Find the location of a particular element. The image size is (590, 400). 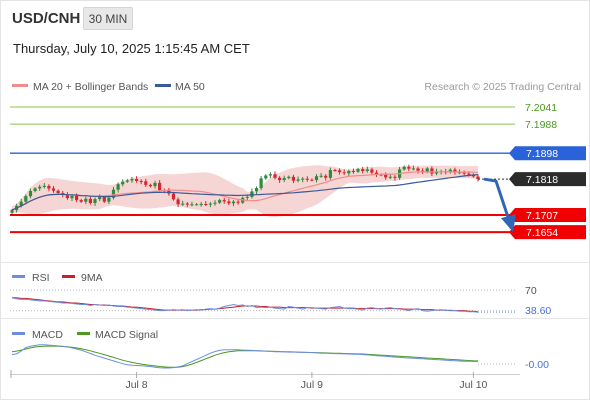

rsi-level-label: 70 is located at coordinates (531, 291).